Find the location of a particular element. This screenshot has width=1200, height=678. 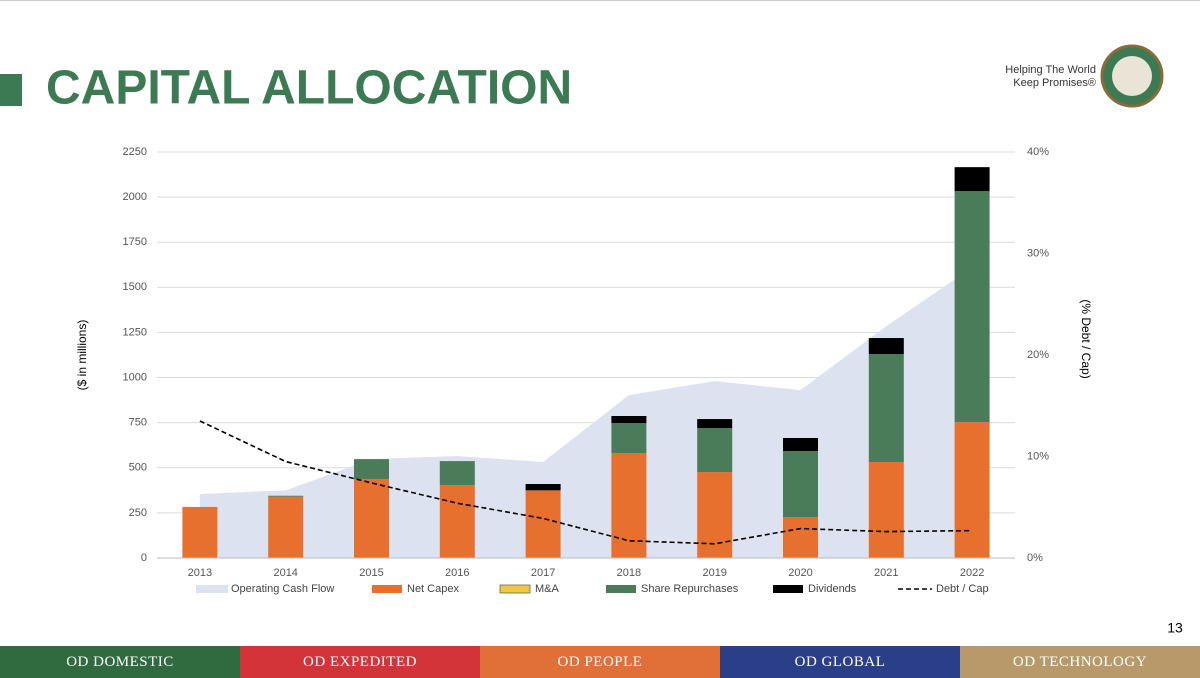

line is located at coordinates (586, 482).